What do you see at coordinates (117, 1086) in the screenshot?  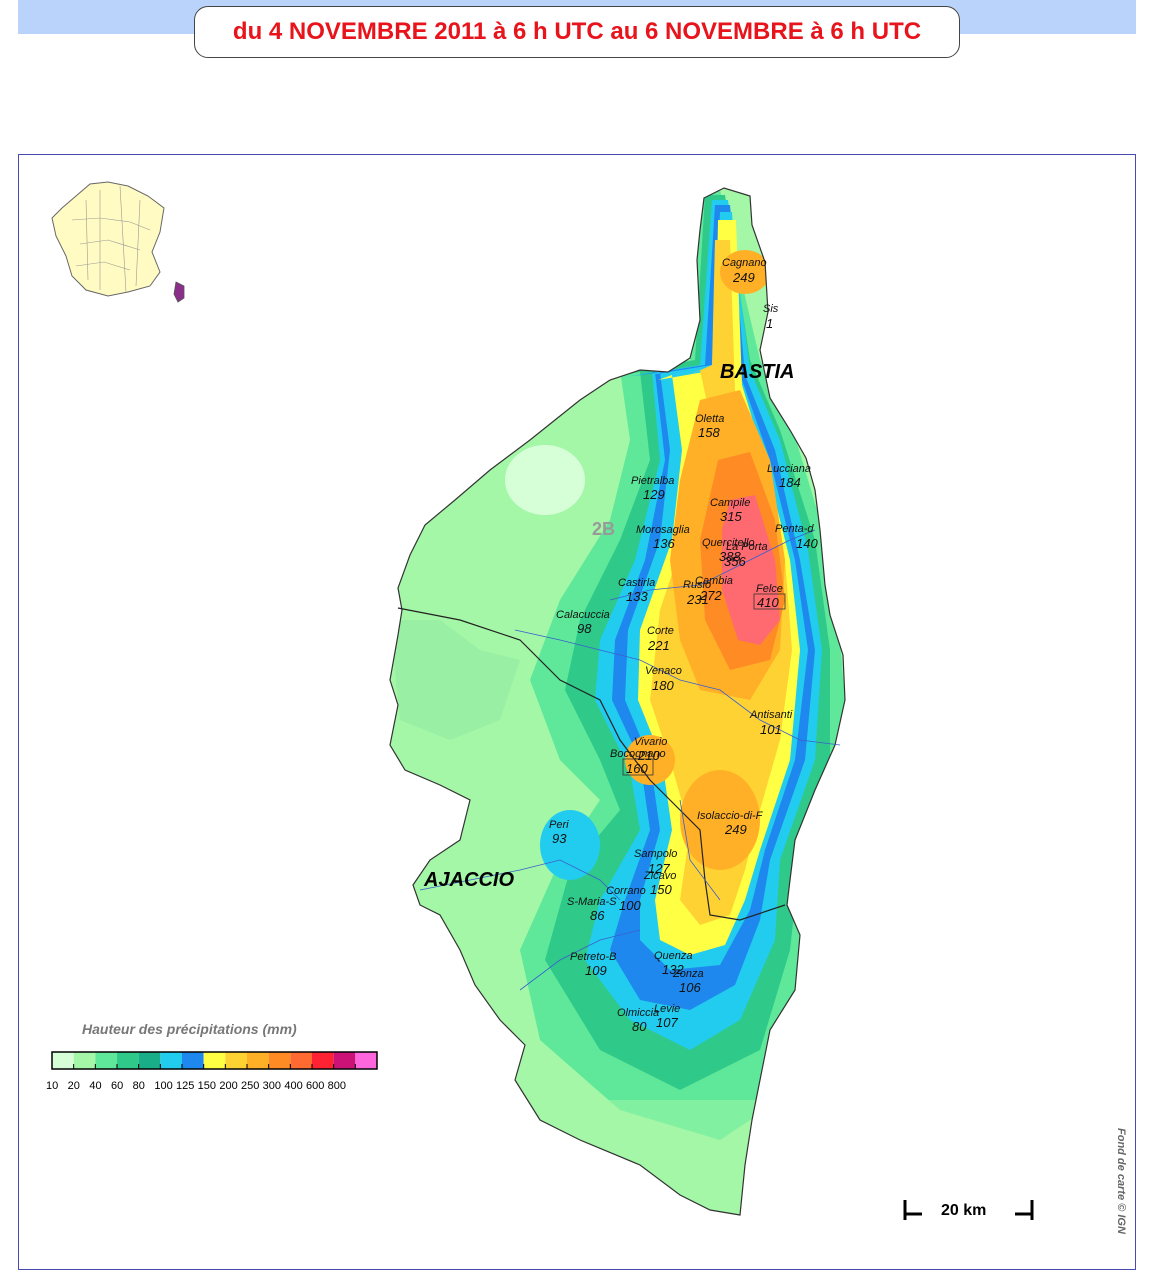 I see `legend-tick-label: 60` at bounding box center [117, 1086].